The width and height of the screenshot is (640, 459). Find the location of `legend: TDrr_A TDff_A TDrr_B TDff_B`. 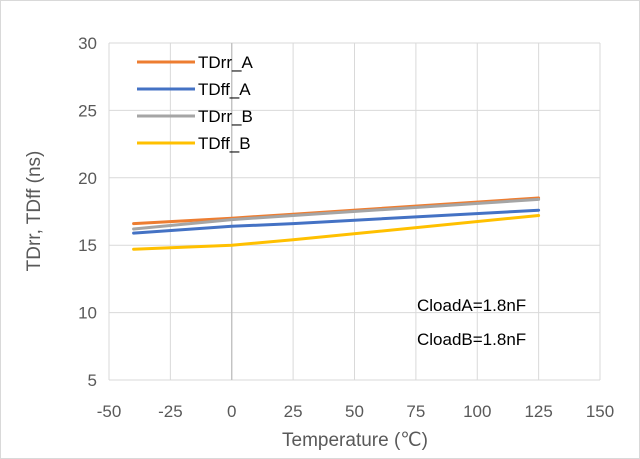

legend: TDrr_A TDff_A TDrr_B TDff_B is located at coordinates (195, 103).